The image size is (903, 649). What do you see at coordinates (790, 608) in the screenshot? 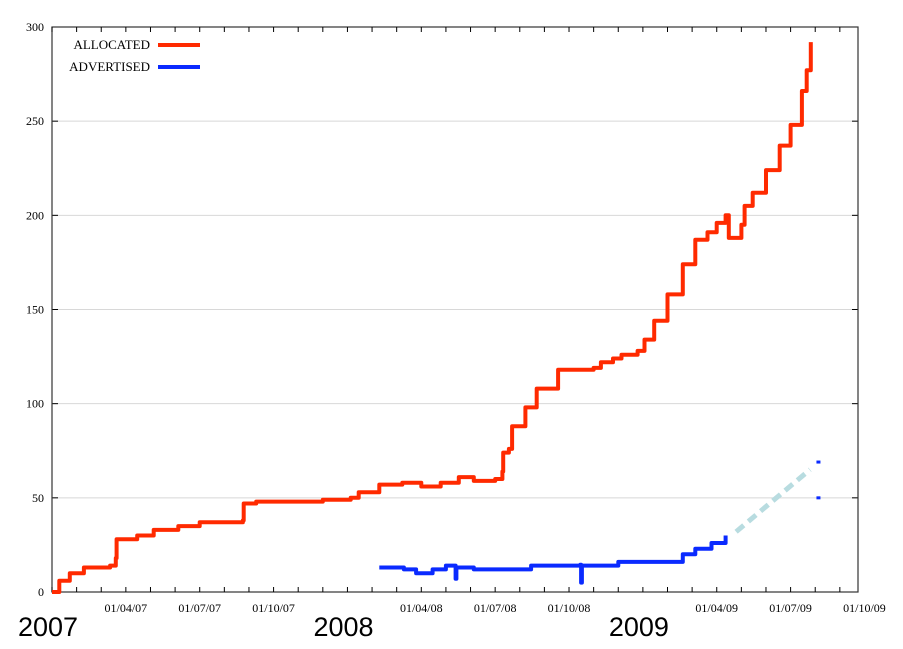
I see `x-tick-label: 01/07/09` at bounding box center [790, 608].